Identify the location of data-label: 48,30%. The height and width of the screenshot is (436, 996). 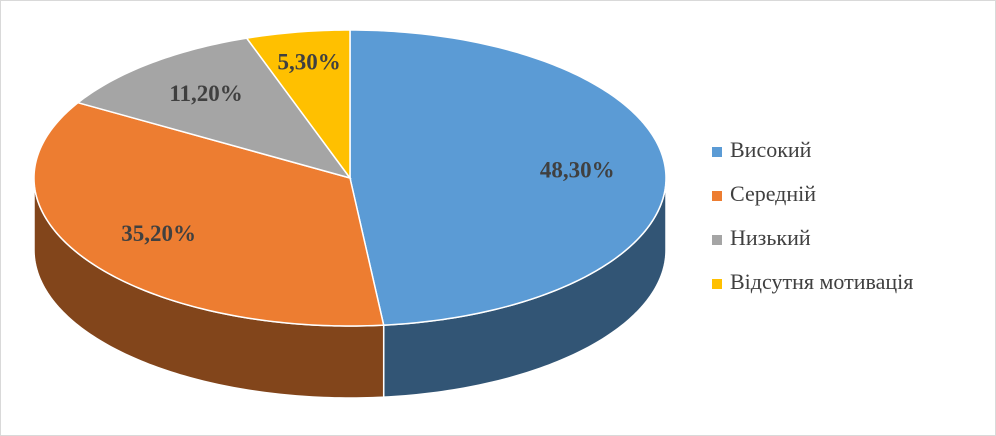
(577, 170).